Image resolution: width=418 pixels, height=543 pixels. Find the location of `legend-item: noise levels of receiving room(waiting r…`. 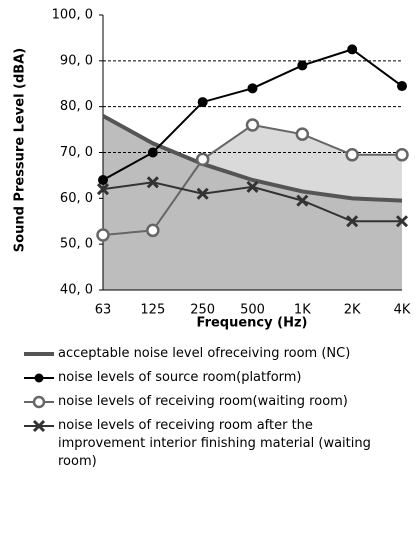

legend-item: noise levels of receiving room(waiting r… is located at coordinates (213, 402).